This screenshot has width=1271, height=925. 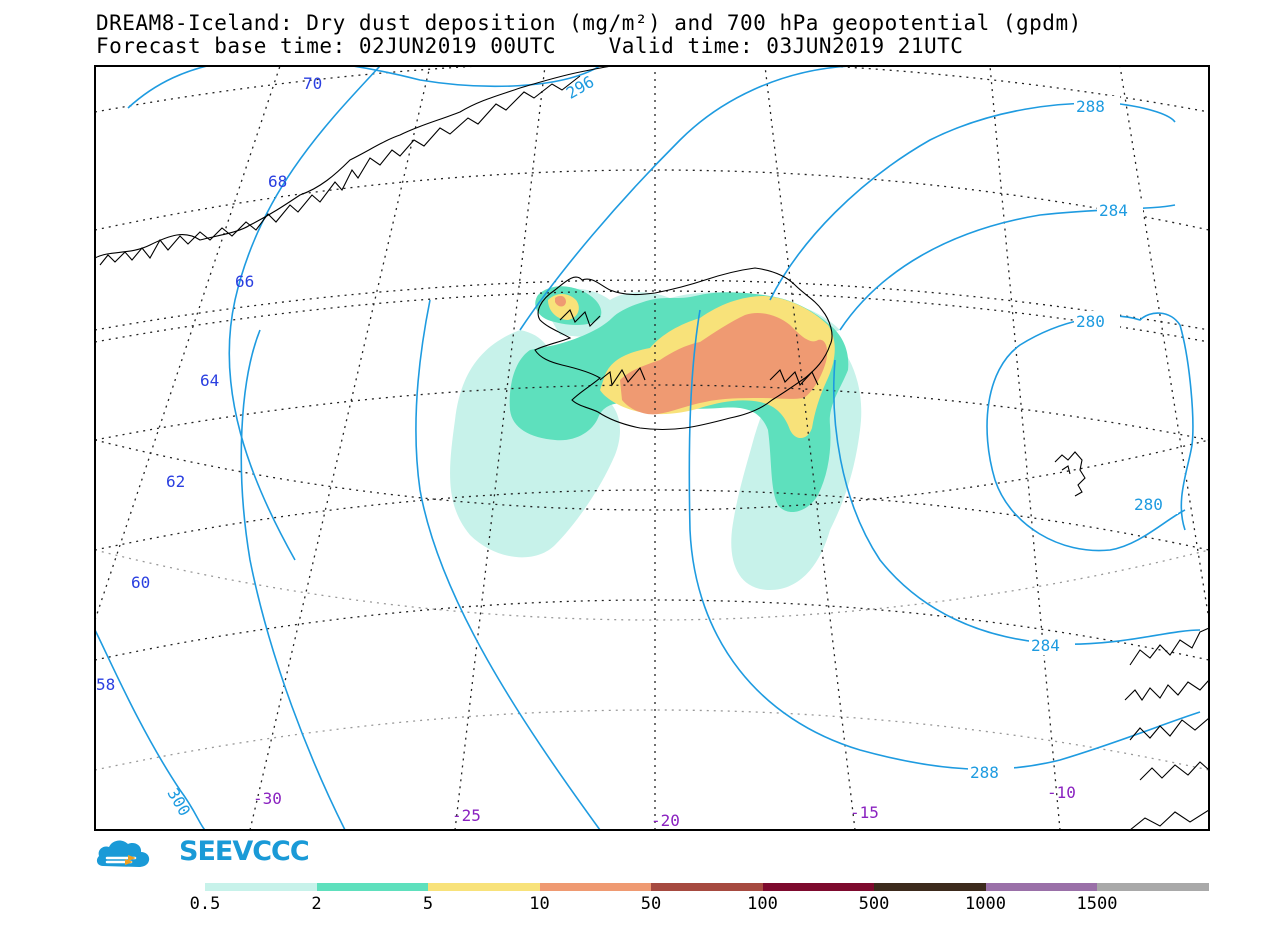 I want to click on contour-label-288-se: 288, so click(x=984, y=772).